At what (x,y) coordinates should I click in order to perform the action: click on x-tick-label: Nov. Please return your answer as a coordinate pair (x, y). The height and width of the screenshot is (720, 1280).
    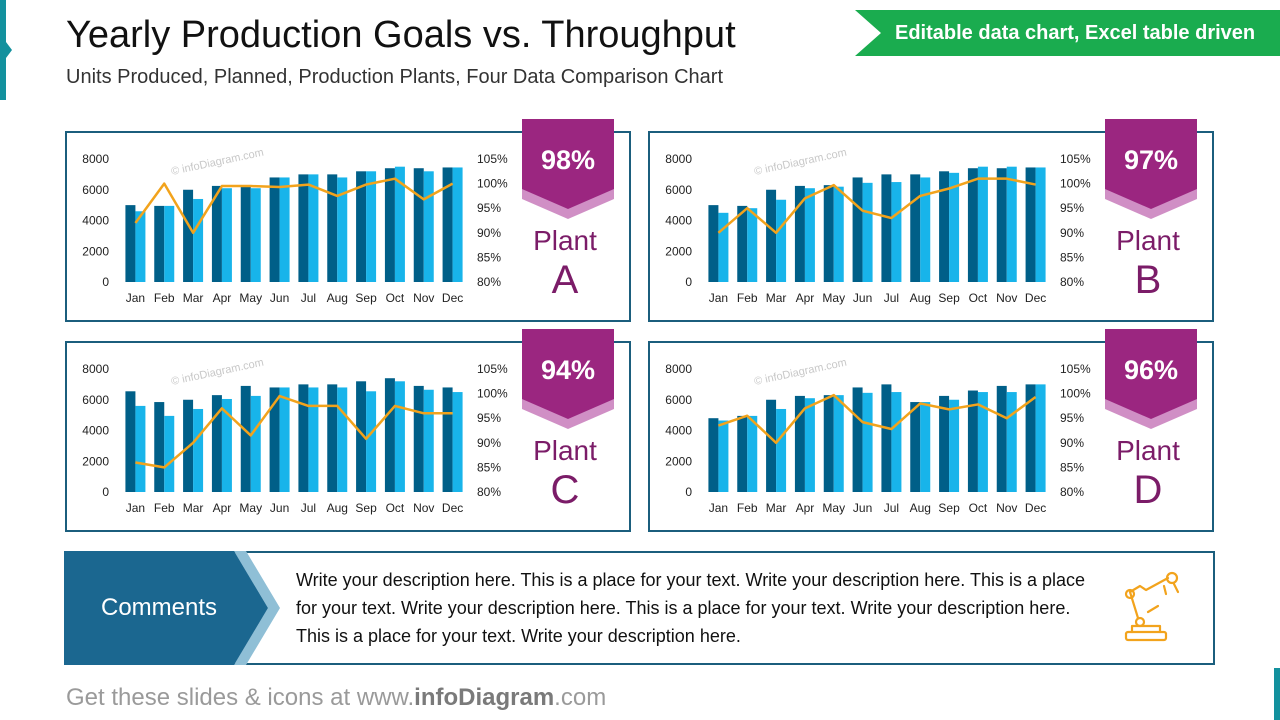
    Looking at the image, I should click on (423, 508).